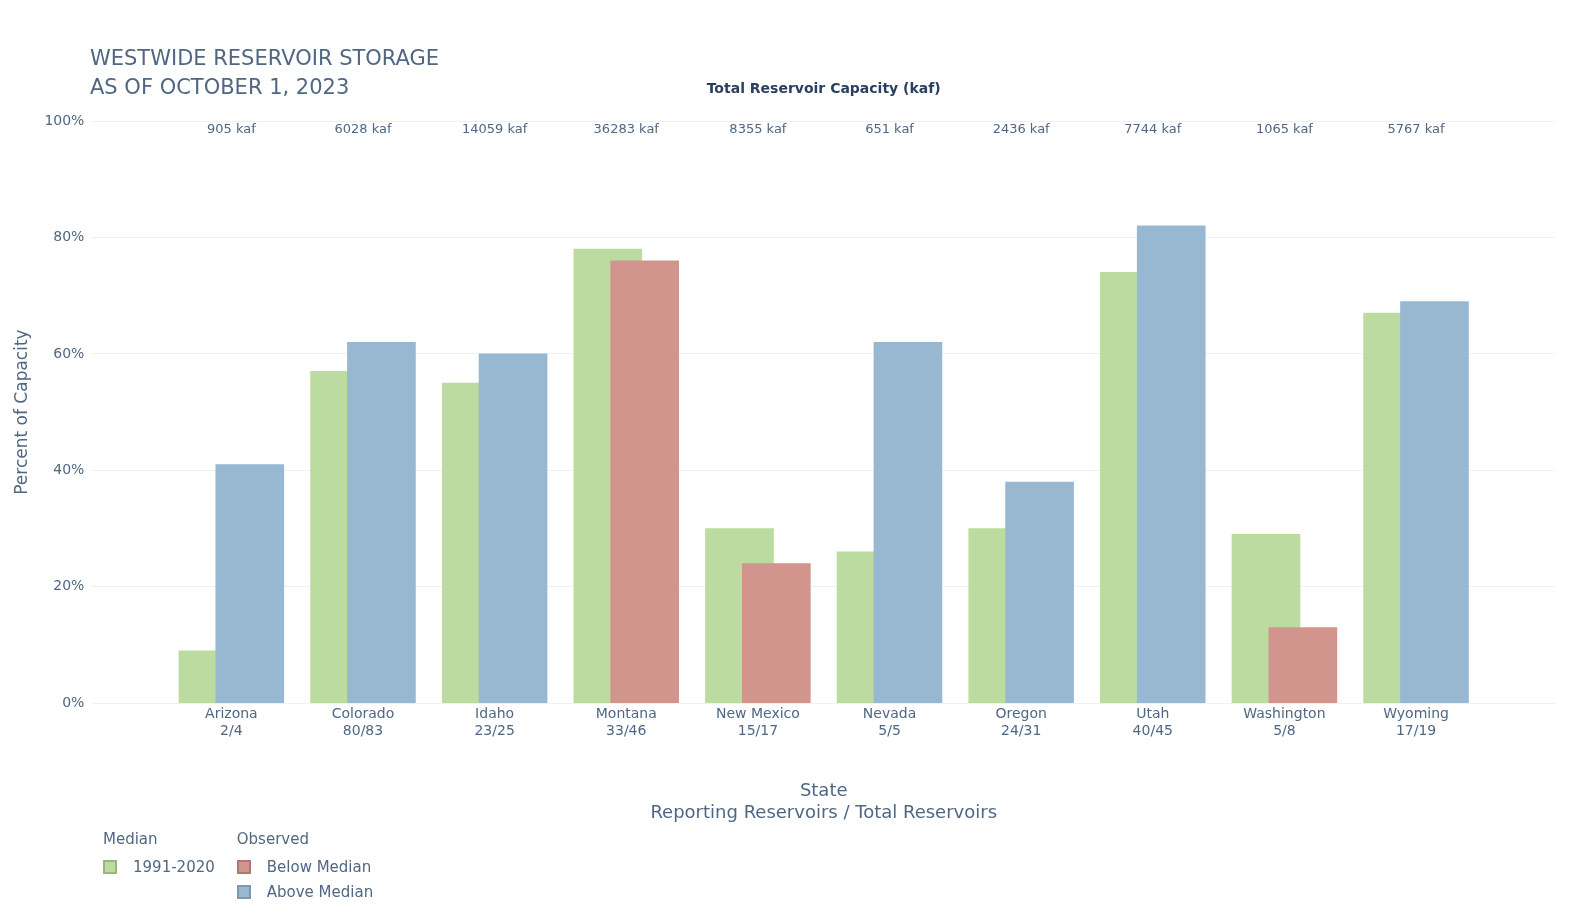 This screenshot has height=918, width=1577. I want to click on annotation: 2436 kaf, so click(1021, 129).